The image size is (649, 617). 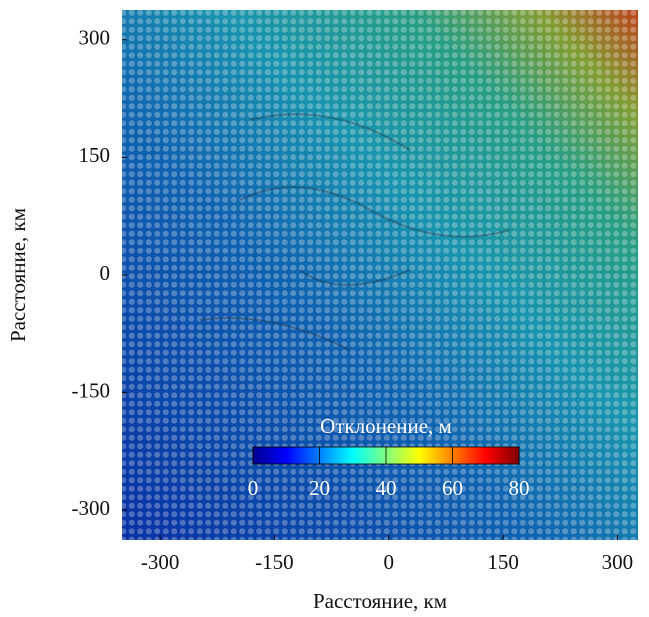 What do you see at coordinates (18, 275) in the screenshot?
I see `y-axis-label: Расстояние, км` at bounding box center [18, 275].